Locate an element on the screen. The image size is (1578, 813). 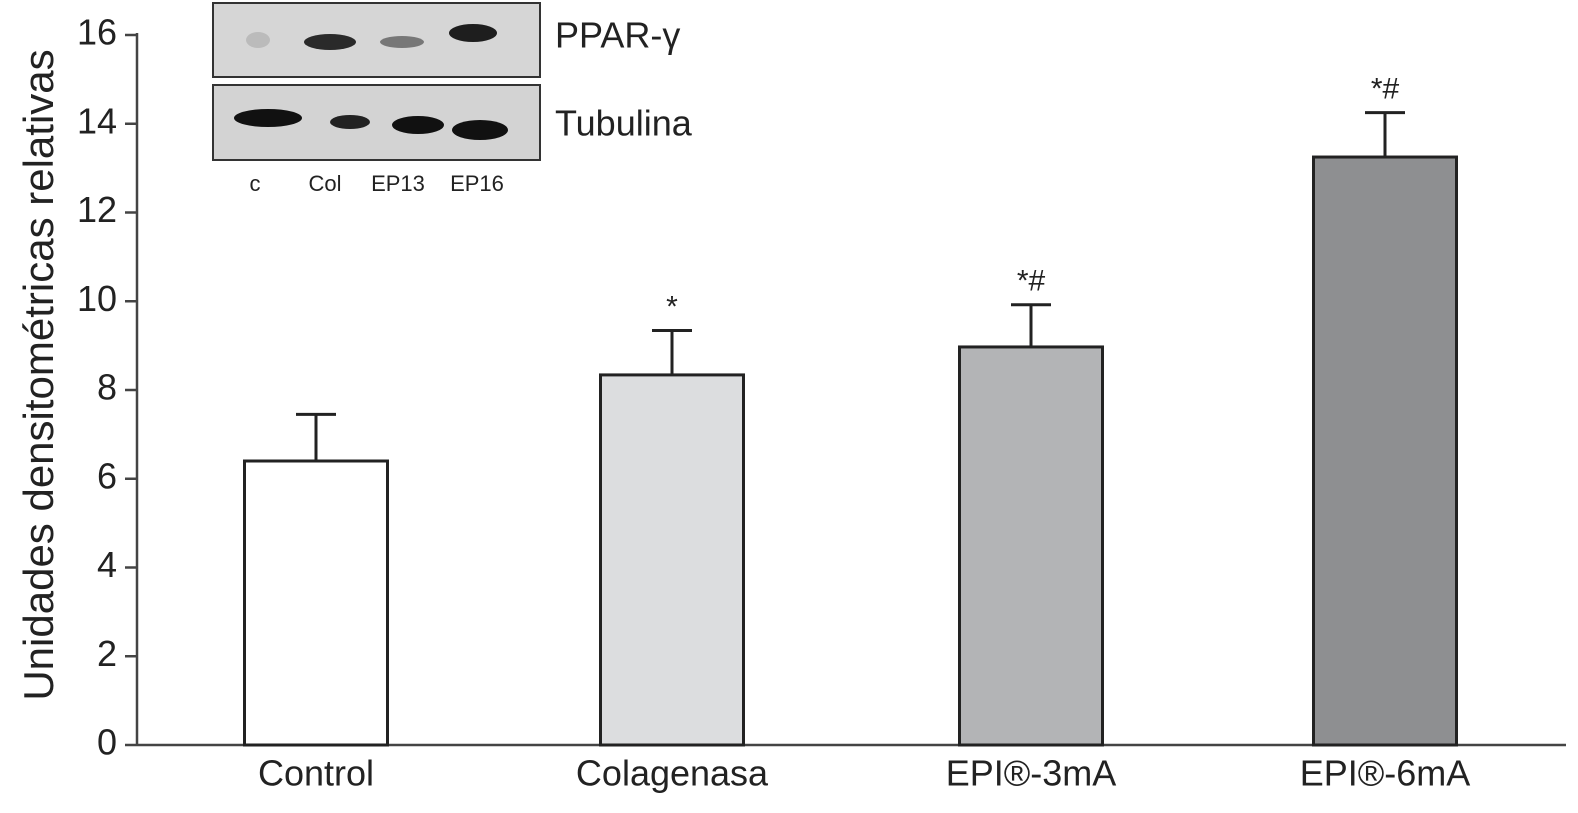
x-tick-label: EPI®-3mA is located at coordinates (1031, 773).